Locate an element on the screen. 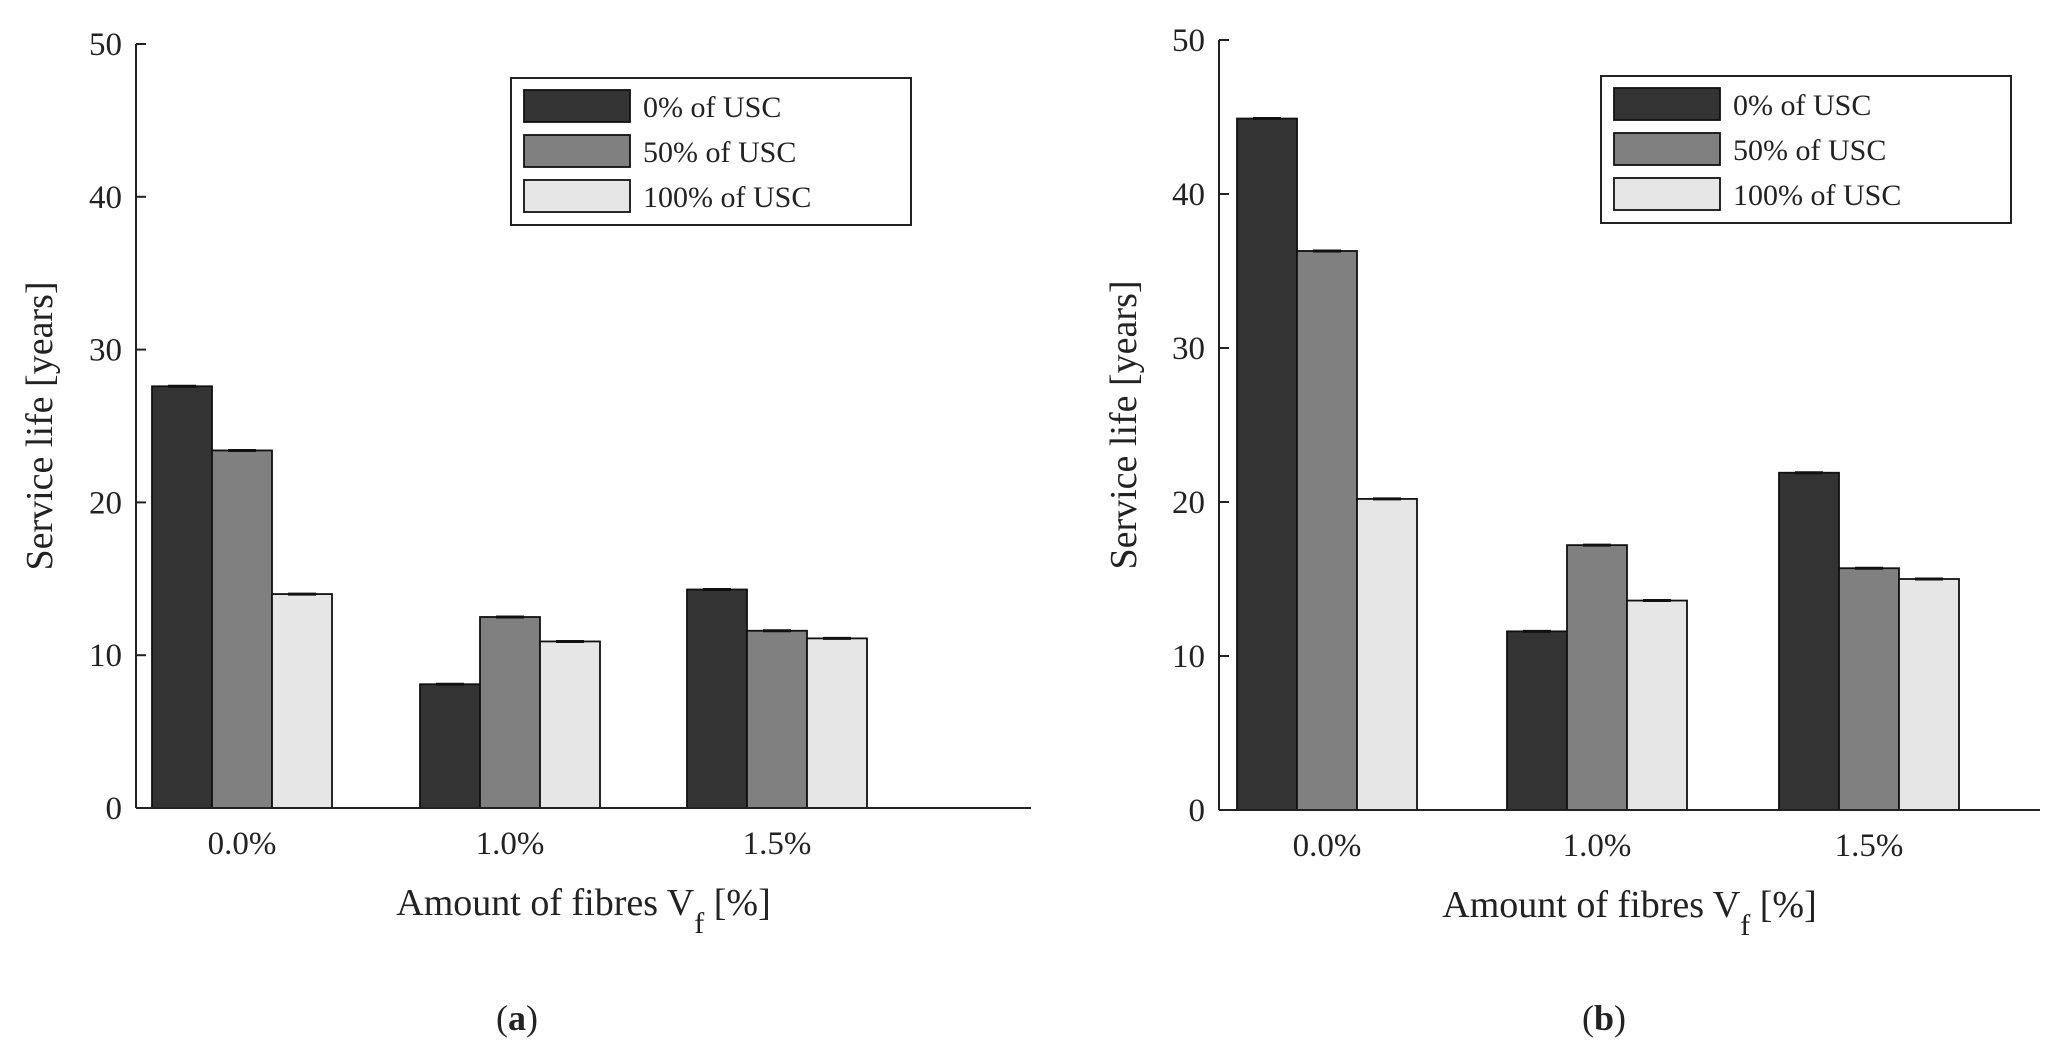 The height and width of the screenshot is (1054, 2060). panel-caption-letter: a is located at coordinates (517, 1018).